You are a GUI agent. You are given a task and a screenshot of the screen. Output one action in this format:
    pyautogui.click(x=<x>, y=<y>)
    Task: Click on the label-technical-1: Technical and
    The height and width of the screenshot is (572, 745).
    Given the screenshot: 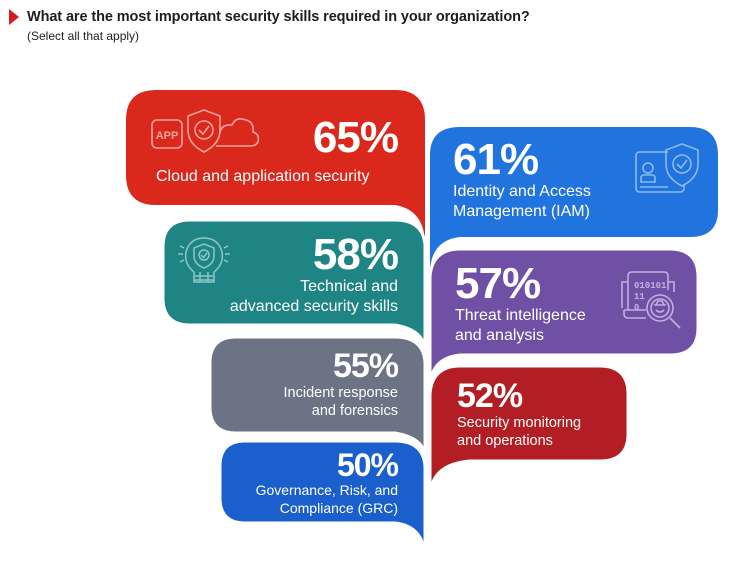 What is the action you would take?
    pyautogui.click(x=349, y=286)
    